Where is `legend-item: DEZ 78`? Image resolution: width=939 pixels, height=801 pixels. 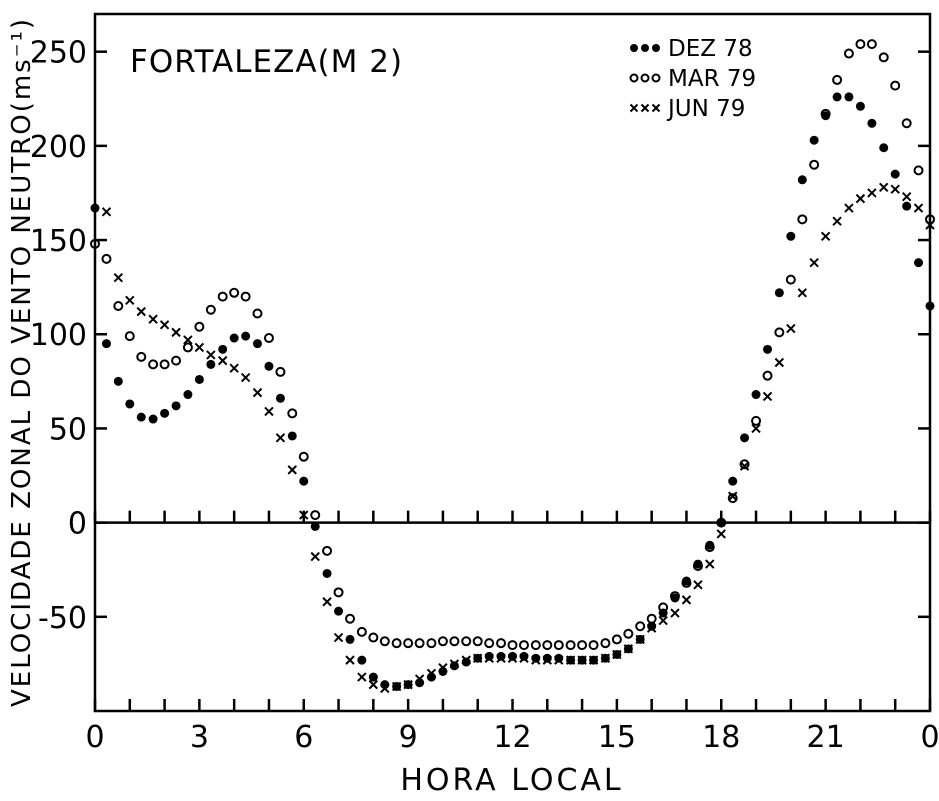
legend-item: DEZ 78 is located at coordinates (691, 49).